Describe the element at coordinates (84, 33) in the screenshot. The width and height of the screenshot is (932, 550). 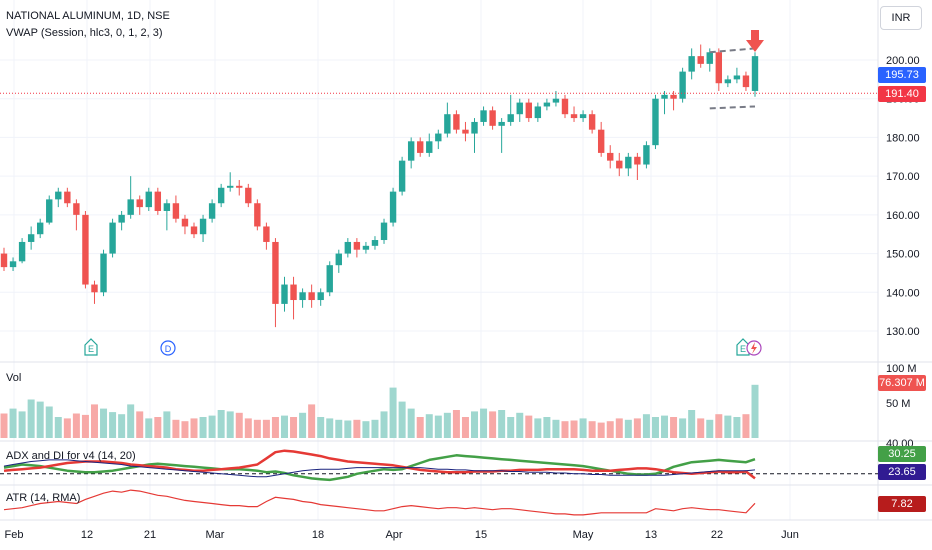
I see `vwap-legend: VWAP (Session, hlc3, 0, 1, 2, 3)` at that location.